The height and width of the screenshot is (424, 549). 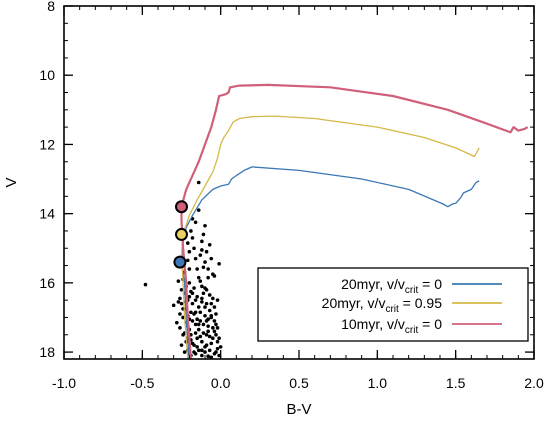 What do you see at coordinates (393, 304) in the screenshot?
I see `legend-box` at bounding box center [393, 304].